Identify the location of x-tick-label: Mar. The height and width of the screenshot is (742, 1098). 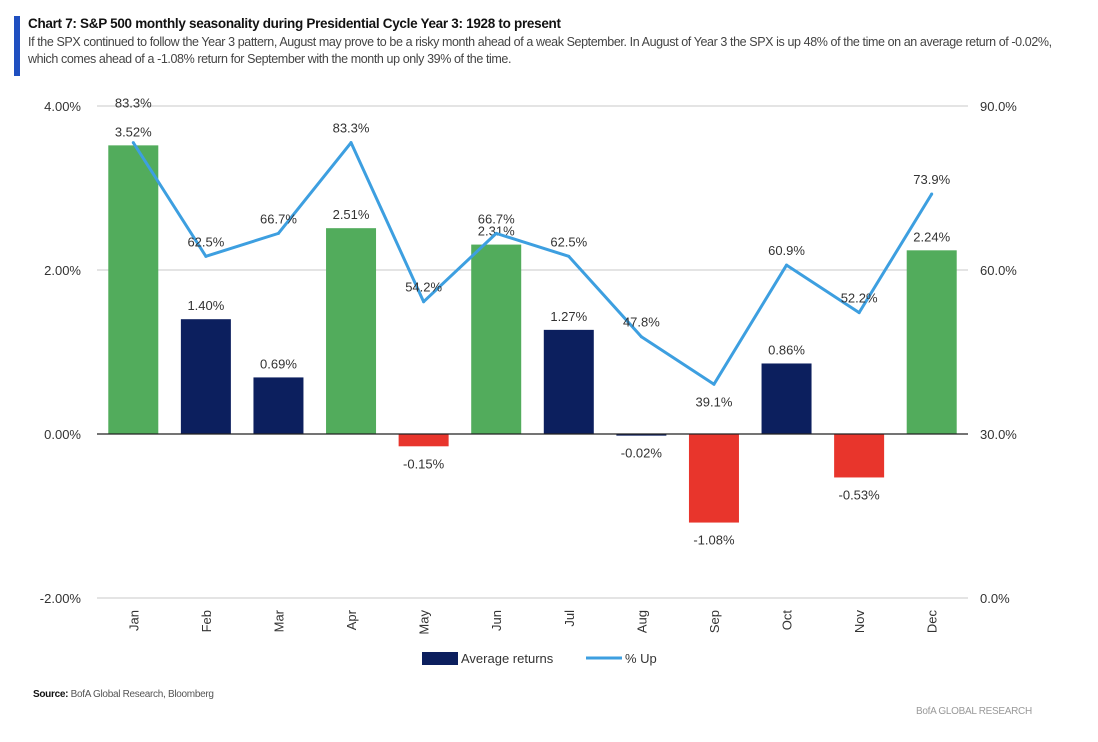
(278, 620).